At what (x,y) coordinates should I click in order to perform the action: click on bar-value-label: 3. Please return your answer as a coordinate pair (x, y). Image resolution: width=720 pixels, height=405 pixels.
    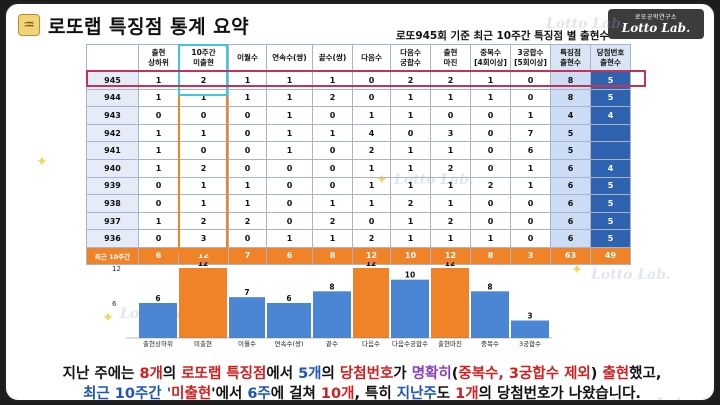
    Looking at the image, I should click on (529, 316).